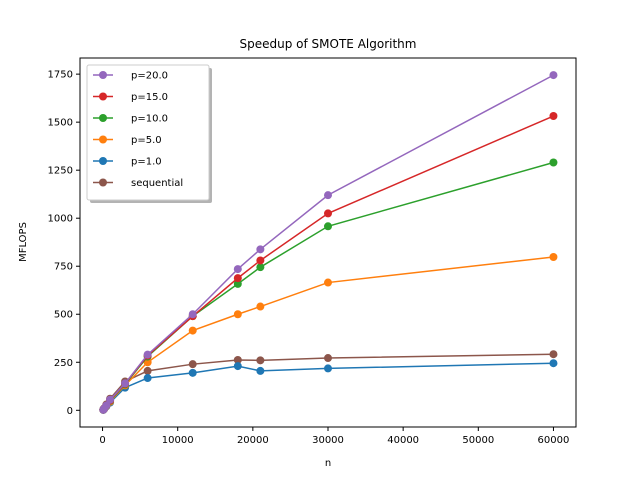  I want to click on legend-entry: sequential, so click(138, 183).